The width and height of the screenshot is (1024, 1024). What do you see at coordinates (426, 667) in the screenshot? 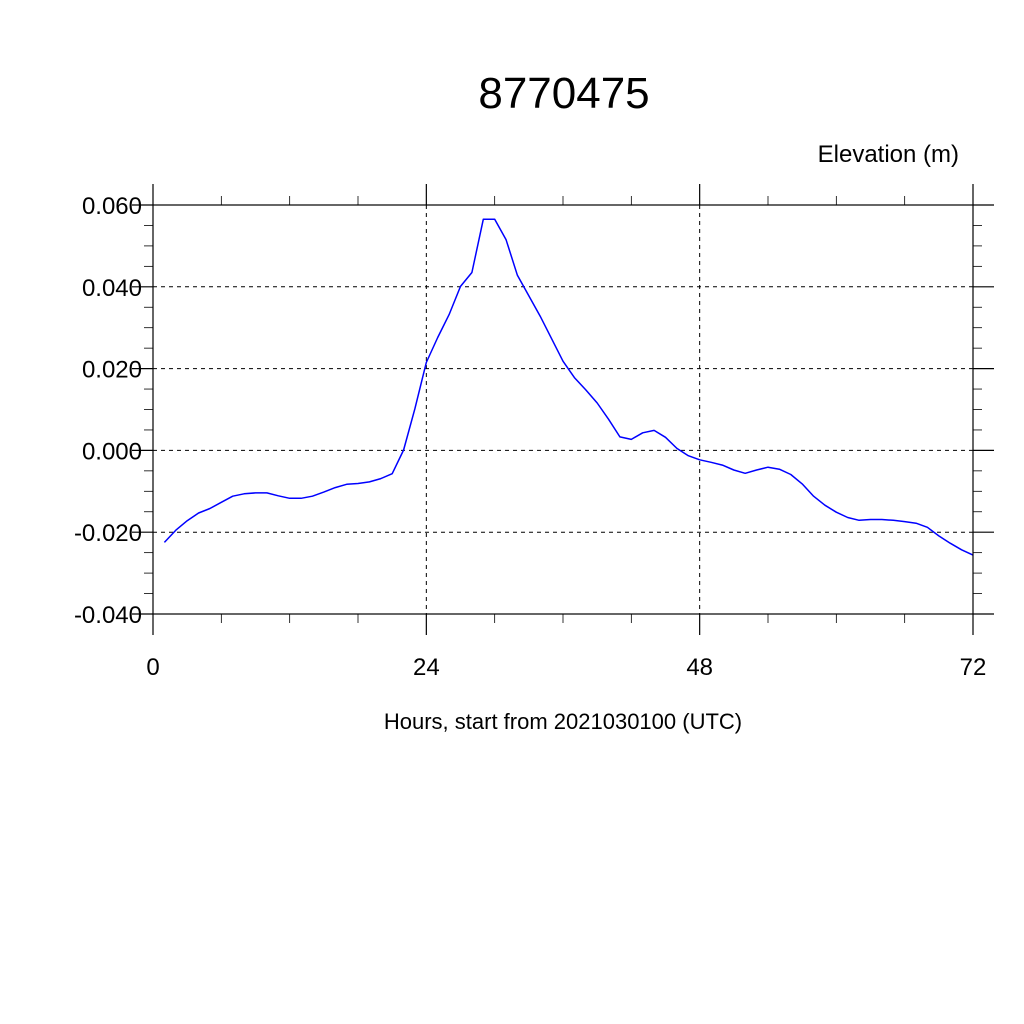
I see `x-tick-label: 24` at bounding box center [426, 667].